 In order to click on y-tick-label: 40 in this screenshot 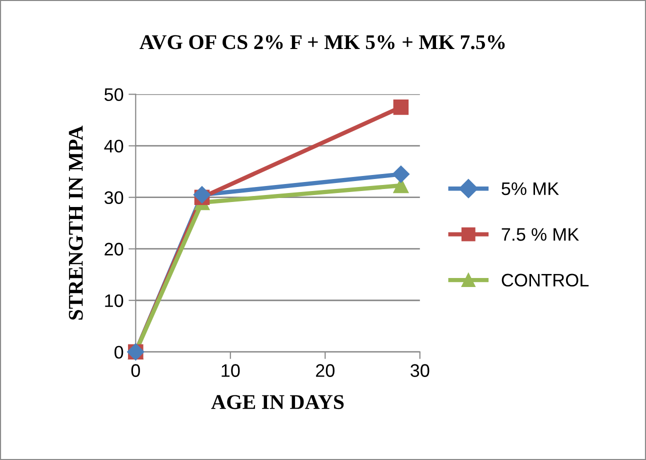, I will do `click(114, 146)`.